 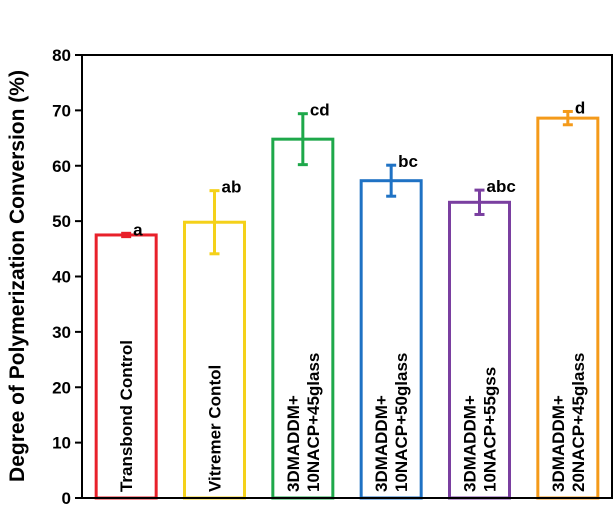 I want to click on category-label: 10NACP+50glass, so click(x=401, y=422).